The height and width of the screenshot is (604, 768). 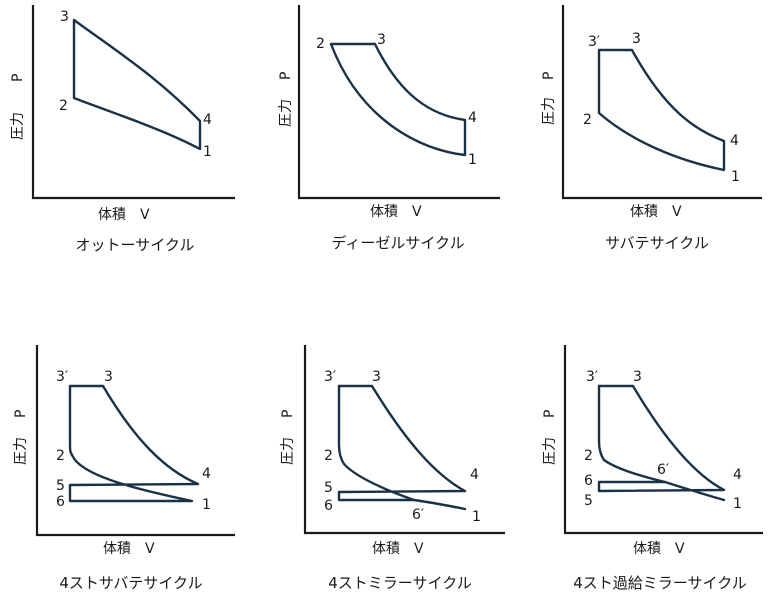 I want to click on panel-4stroke-supercharged-miller-cycle: 圧力 P 体積 V 3′ 3 2 6′ 4 6 5 1 4スト過給ミラーサイクル, so click(x=652, y=468).